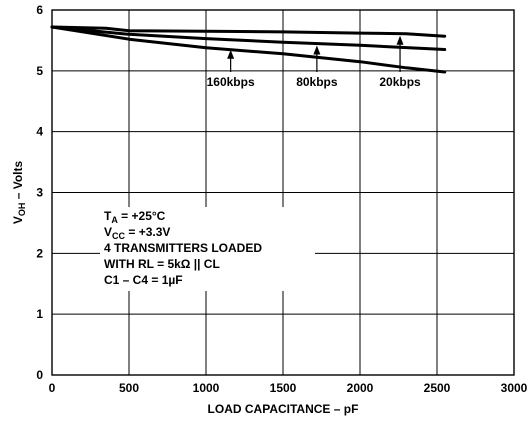 The height and width of the screenshot is (432, 529). I want to click on y-axis-title: VOH – Volts, so click(19, 193).